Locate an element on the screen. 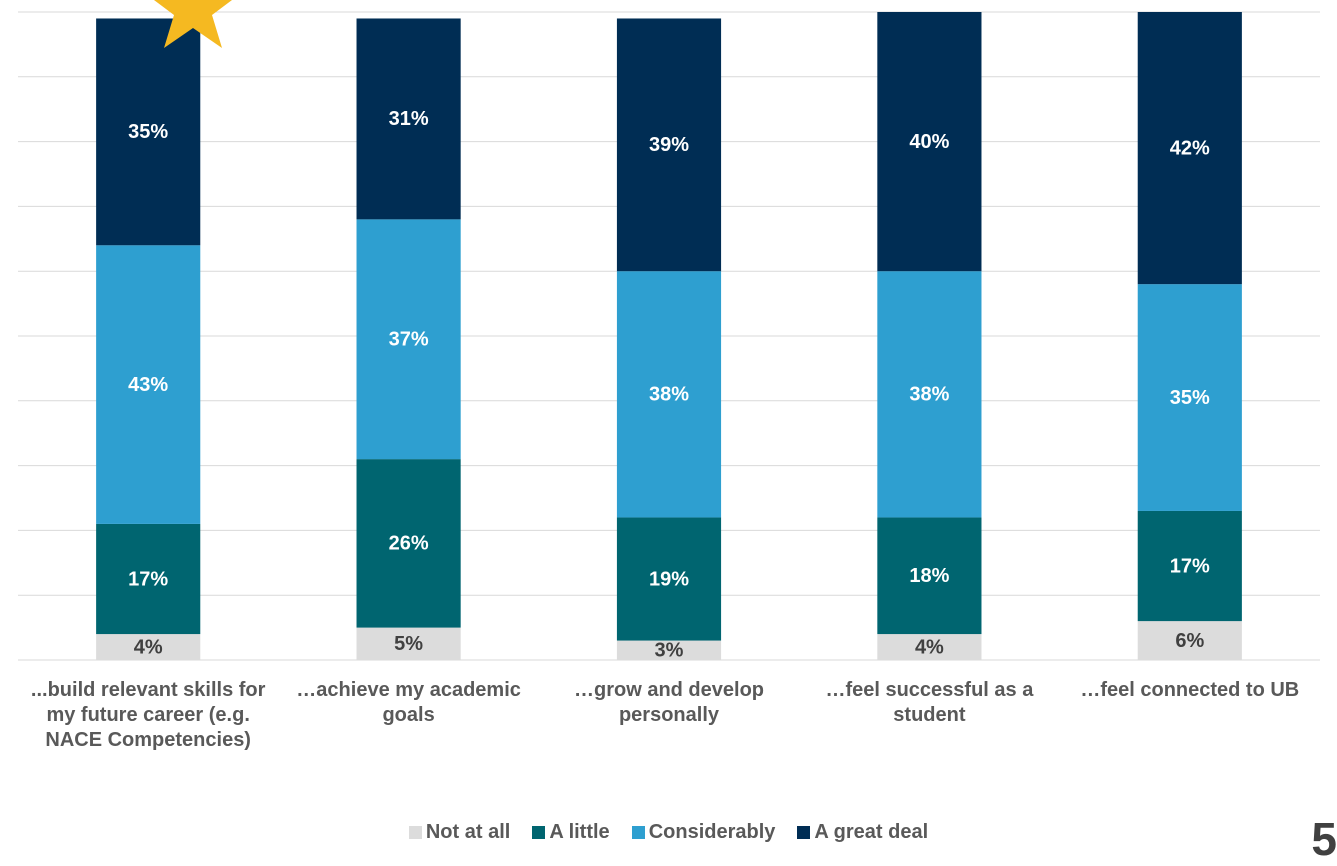 Image resolution: width=1337 pixels, height=866 pixels. legend-label: Considerably is located at coordinates (712, 832).